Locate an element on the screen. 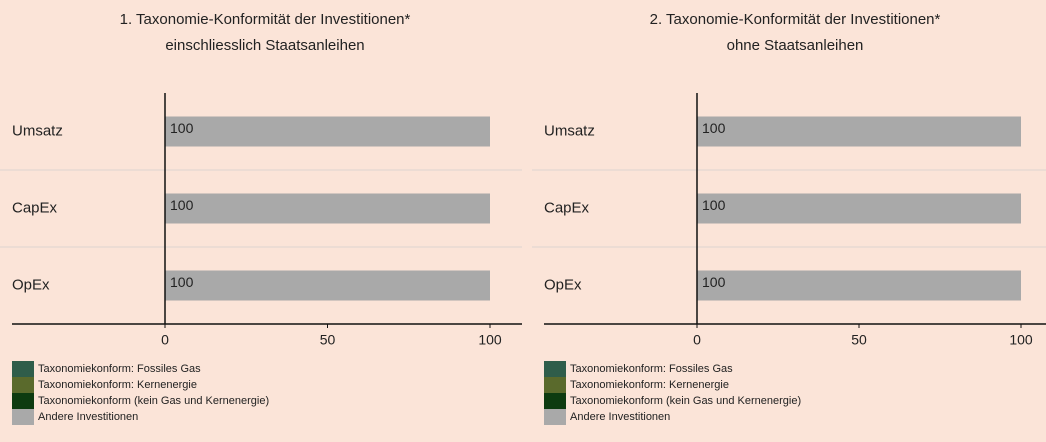 This screenshot has width=1046, height=442. chart-title: ohne Staatsanleihen is located at coordinates (795, 45).